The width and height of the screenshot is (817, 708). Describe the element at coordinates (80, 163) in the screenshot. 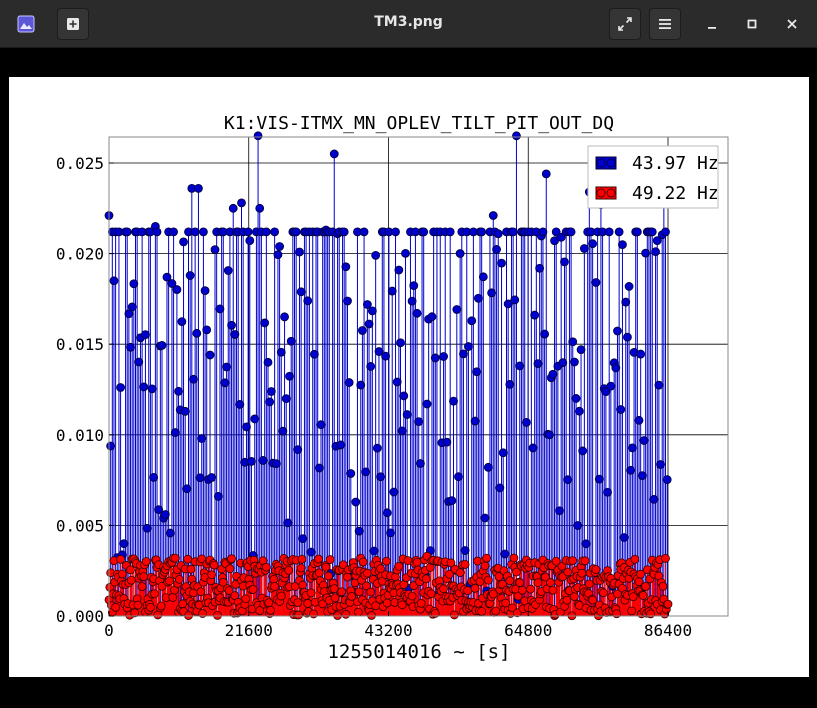

I see `y-tick-label: 0.025` at that location.